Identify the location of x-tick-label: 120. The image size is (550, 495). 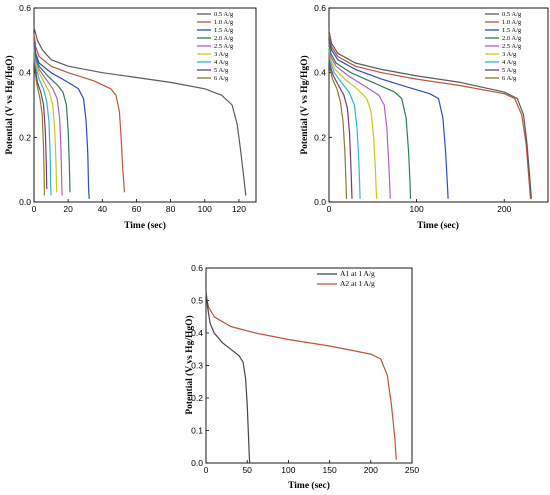
(239, 209).